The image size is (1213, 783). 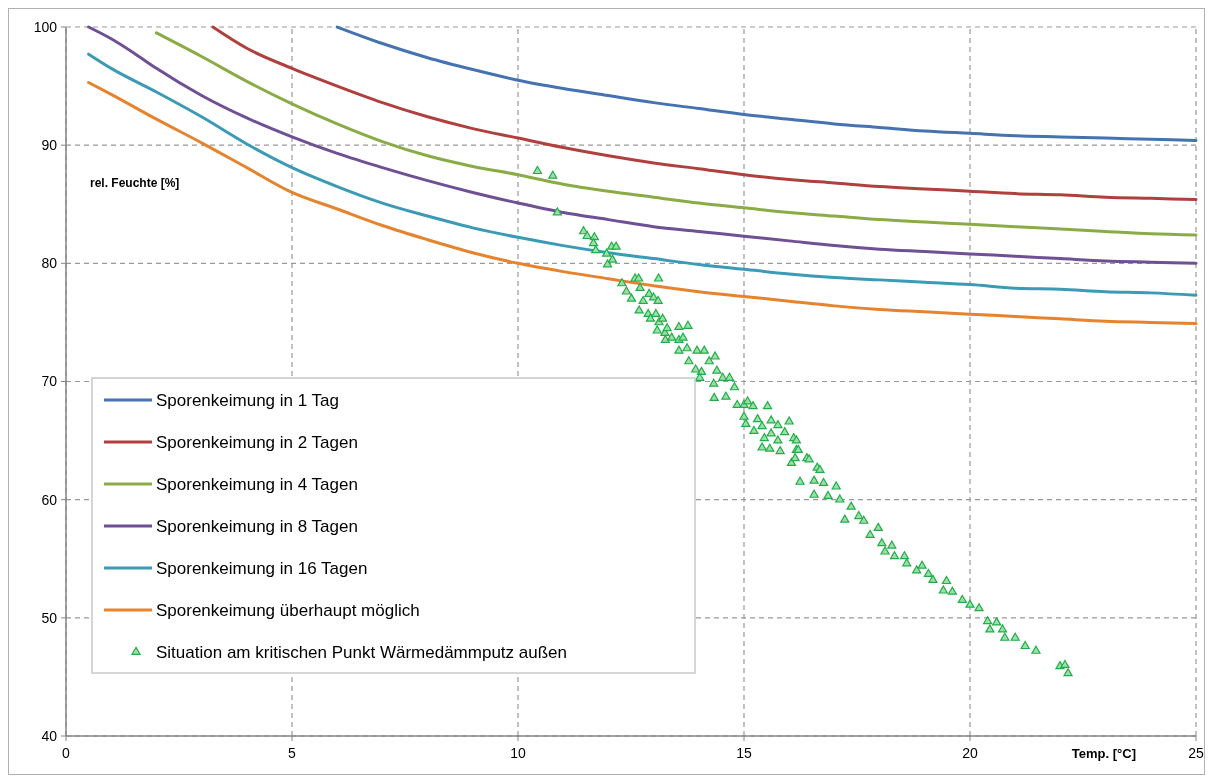 What do you see at coordinates (66, 753) in the screenshot?
I see `x-tick-label: 0` at bounding box center [66, 753].